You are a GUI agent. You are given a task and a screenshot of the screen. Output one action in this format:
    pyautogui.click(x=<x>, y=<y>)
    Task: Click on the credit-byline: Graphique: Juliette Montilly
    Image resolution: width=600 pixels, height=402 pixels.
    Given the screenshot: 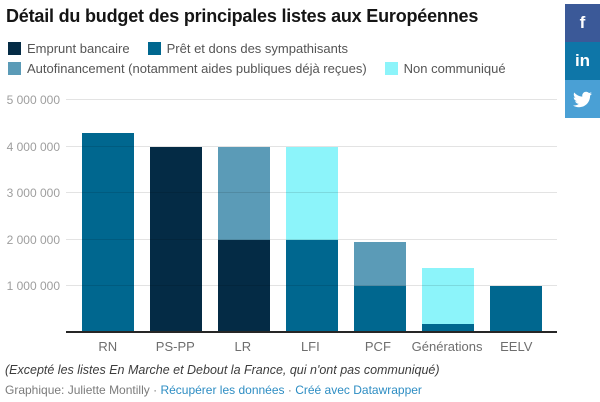 What is the action you would take?
    pyautogui.click(x=77, y=390)
    